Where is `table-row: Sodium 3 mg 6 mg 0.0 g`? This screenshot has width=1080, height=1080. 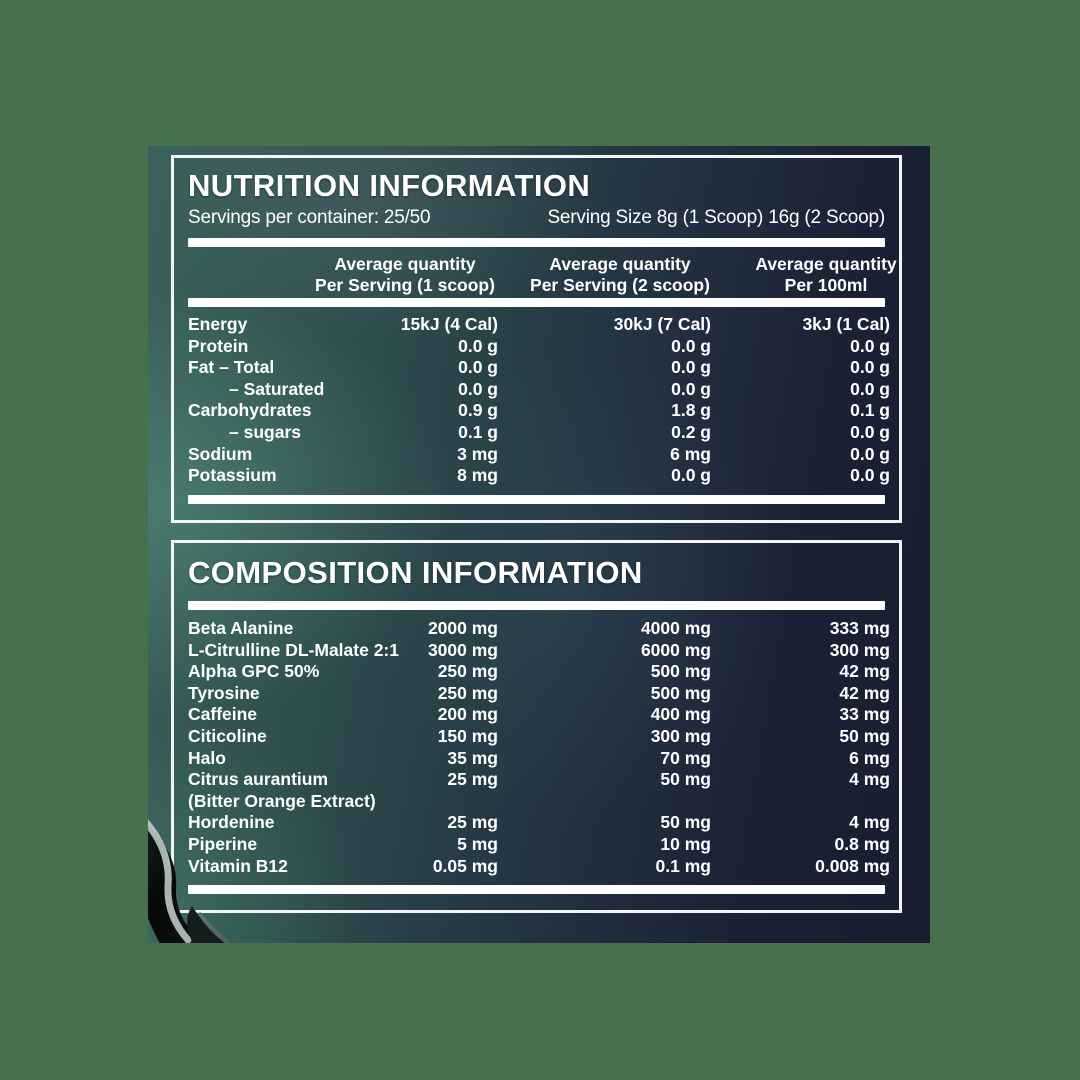
table-row: Sodium 3 mg 6 mg 0.0 g is located at coordinates (539, 454).